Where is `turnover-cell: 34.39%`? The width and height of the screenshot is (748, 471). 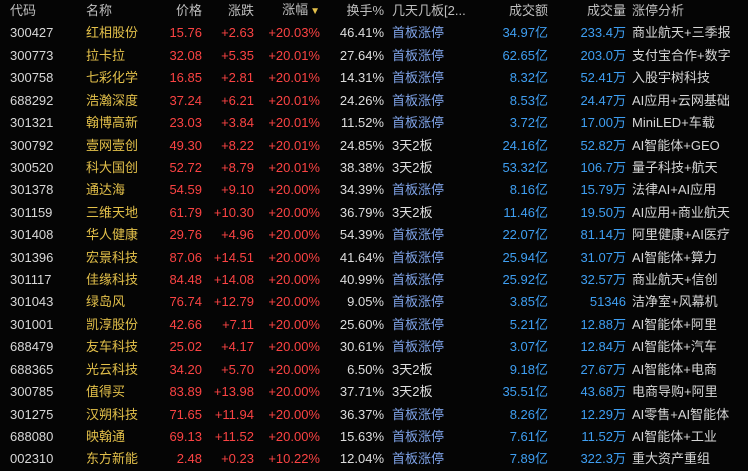 turnover-cell: 34.39% is located at coordinates (361, 190).